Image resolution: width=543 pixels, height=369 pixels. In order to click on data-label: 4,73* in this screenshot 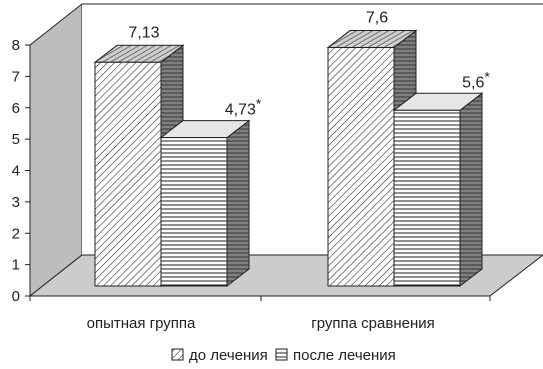, I will do `click(243, 107)`.